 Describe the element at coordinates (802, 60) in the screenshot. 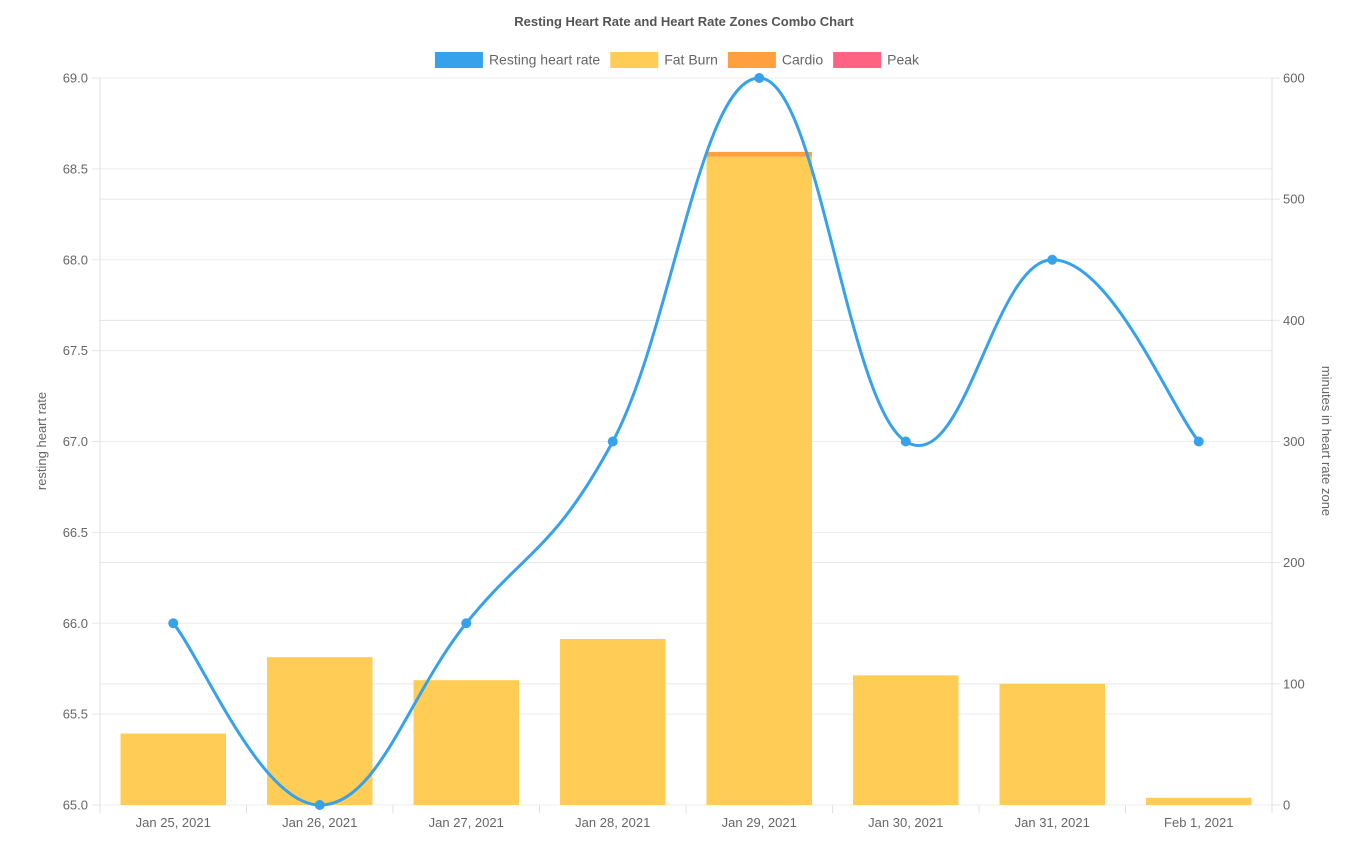

I see `legend-label-cardio: Cardio` at that location.